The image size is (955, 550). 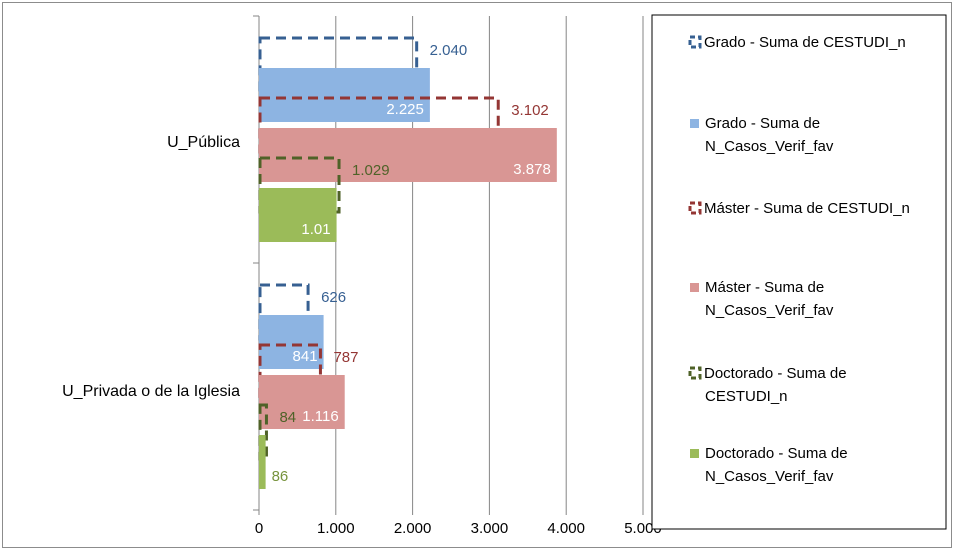 I want to click on legend-label: CESTUDI_n, so click(x=746, y=396).